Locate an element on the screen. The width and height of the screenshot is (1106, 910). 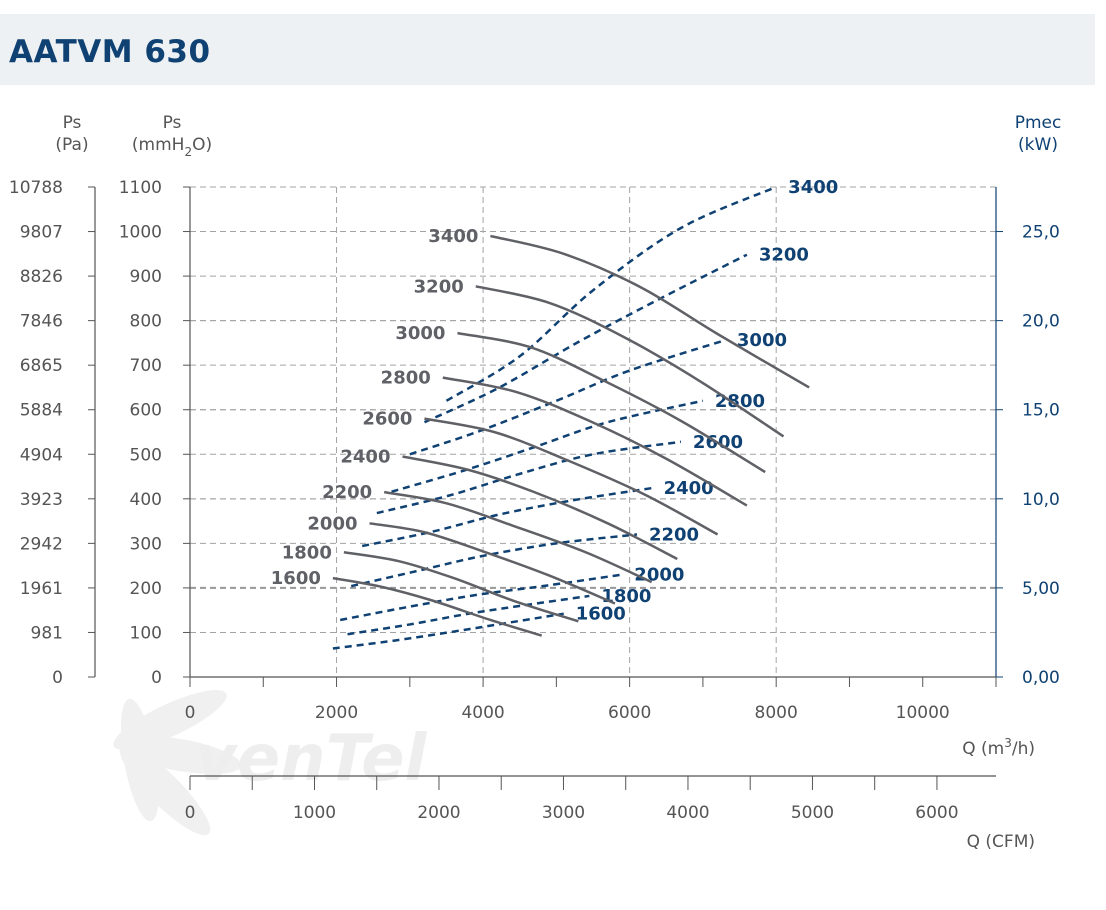
tick-label-kw: 10,0 is located at coordinates (1041, 500).